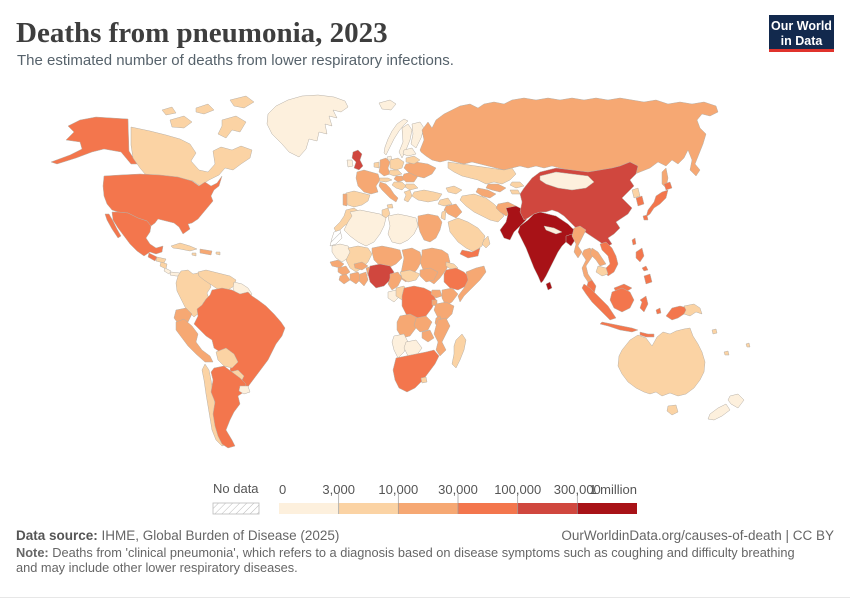  What do you see at coordinates (517, 489) in the screenshot?
I see `svg-text: 100,000` at bounding box center [517, 489].